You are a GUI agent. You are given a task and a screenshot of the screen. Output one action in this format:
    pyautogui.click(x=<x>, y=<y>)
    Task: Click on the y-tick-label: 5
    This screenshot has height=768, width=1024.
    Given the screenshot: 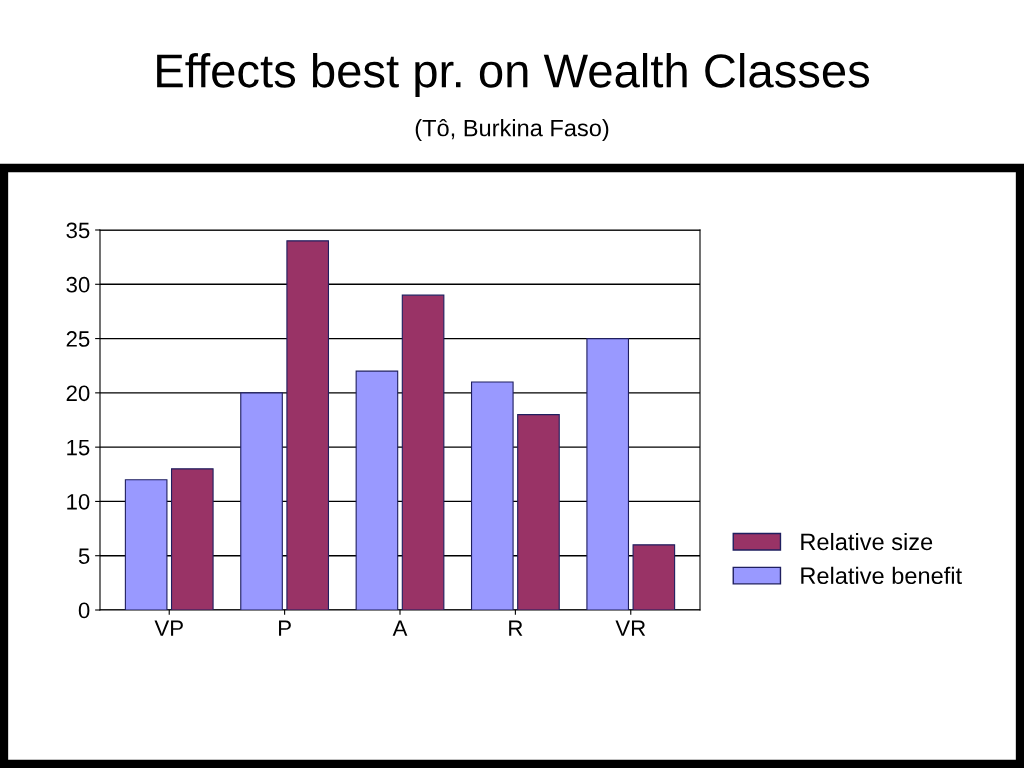 What is the action you would take?
    pyautogui.click(x=84, y=556)
    